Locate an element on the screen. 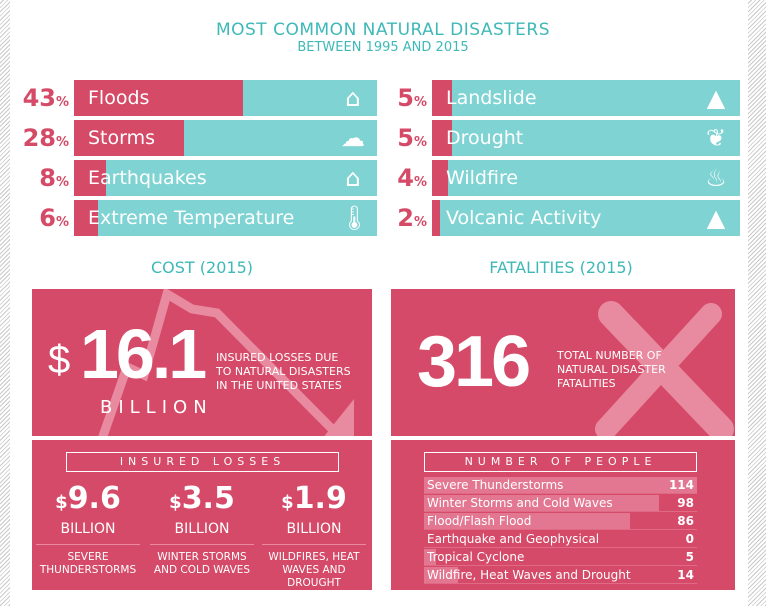  number-of-people-header: NUMBER OF PEOPLE is located at coordinates (560, 462).